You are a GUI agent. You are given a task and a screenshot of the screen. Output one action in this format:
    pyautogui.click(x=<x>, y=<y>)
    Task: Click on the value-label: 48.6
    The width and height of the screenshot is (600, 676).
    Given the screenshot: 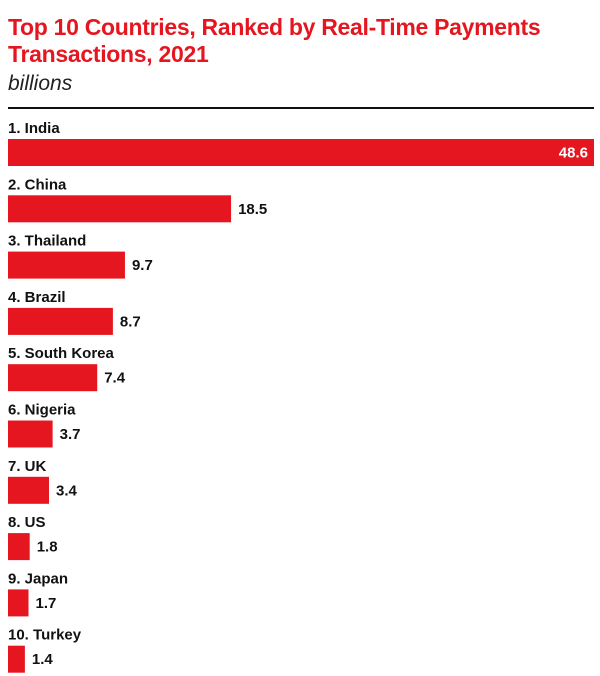 What is the action you would take?
    pyautogui.click(x=573, y=153)
    